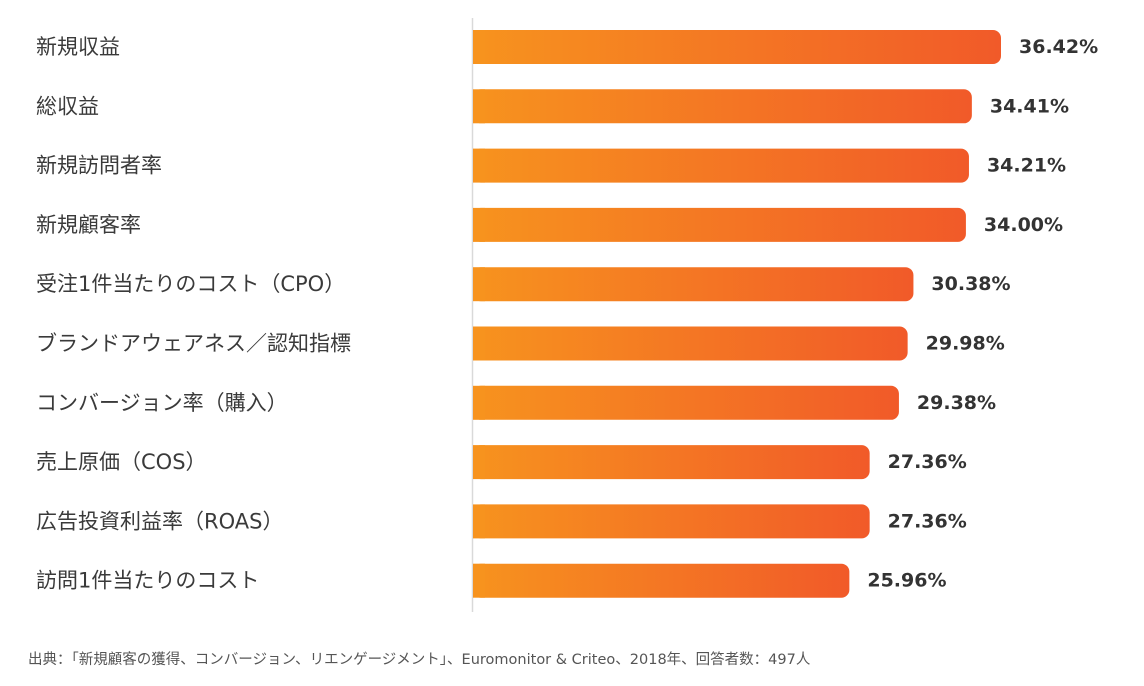  I want to click on value-label: 34.41%, so click(1029, 106).